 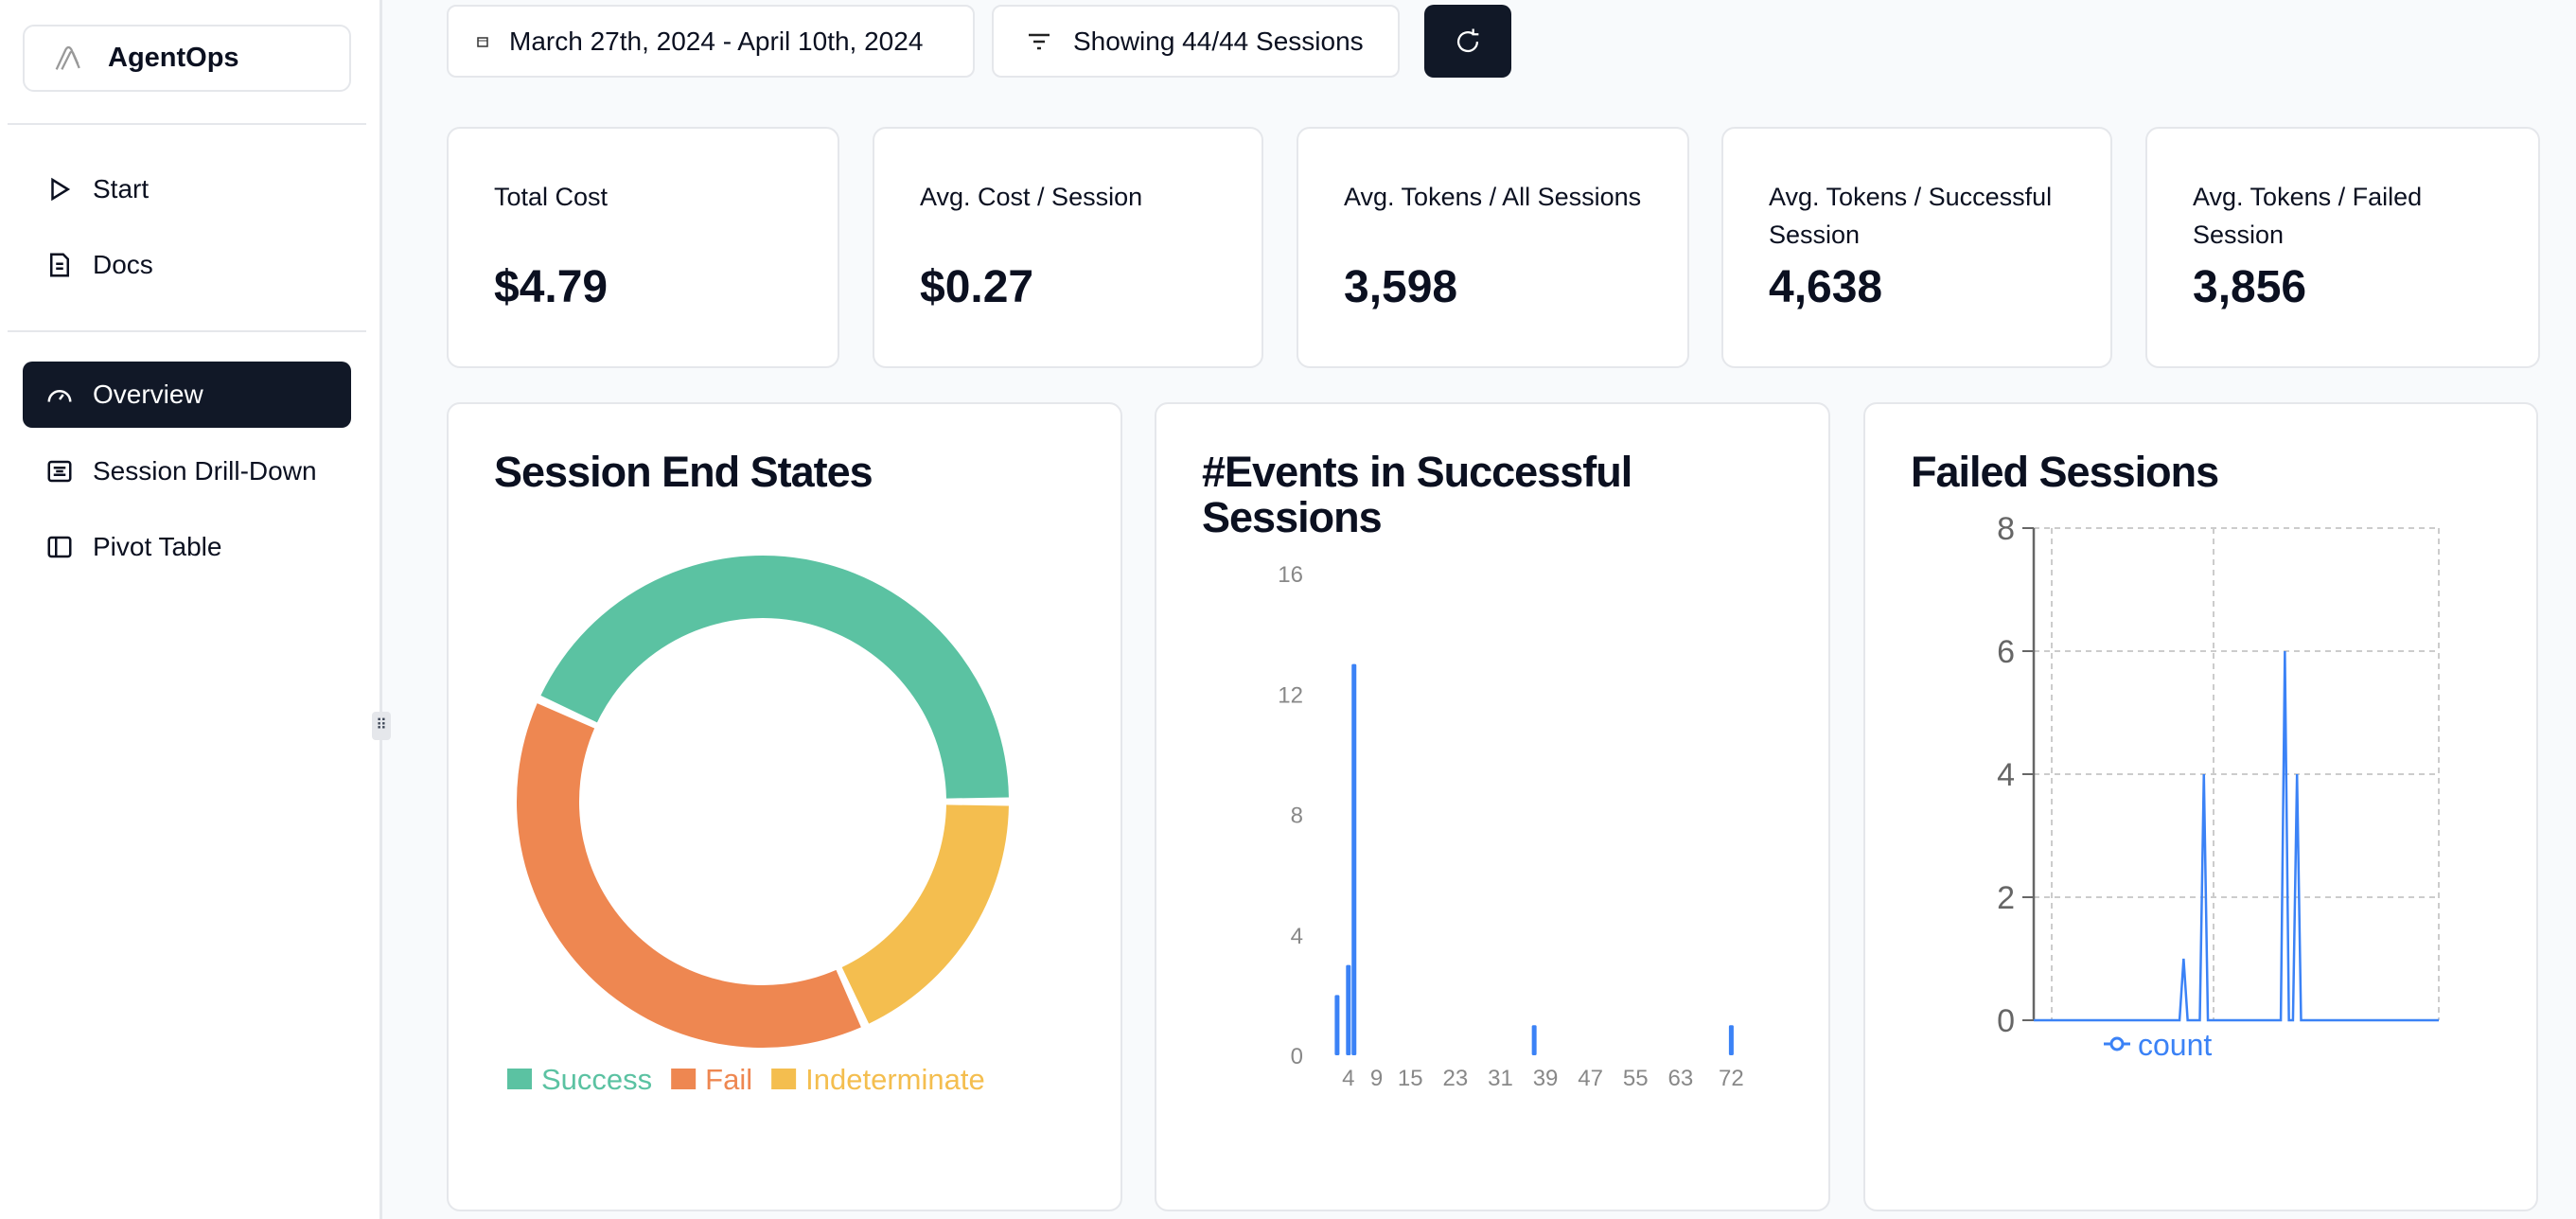 I want to click on donut-slice-success, so click(x=774, y=677).